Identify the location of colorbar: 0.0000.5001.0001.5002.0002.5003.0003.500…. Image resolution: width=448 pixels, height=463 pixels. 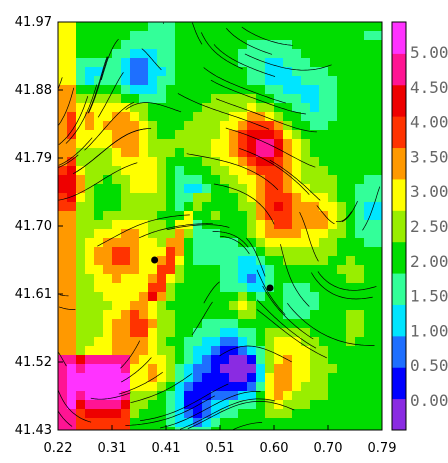
(419, 226).